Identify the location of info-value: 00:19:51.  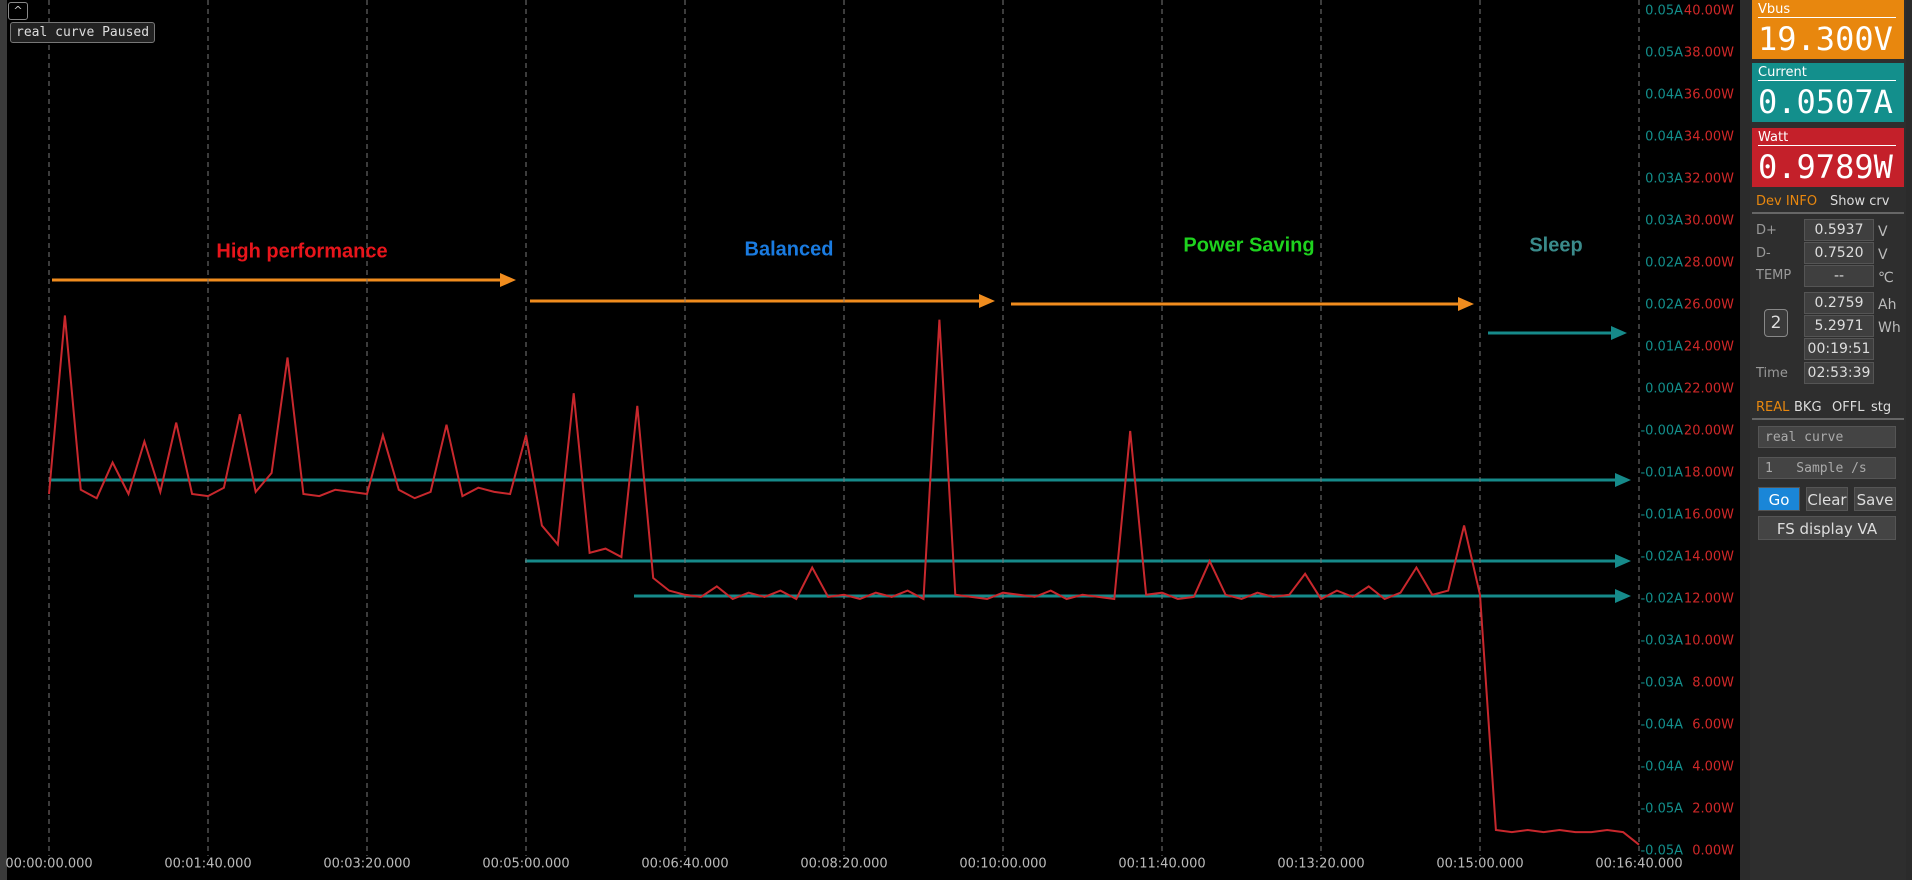
(1839, 349).